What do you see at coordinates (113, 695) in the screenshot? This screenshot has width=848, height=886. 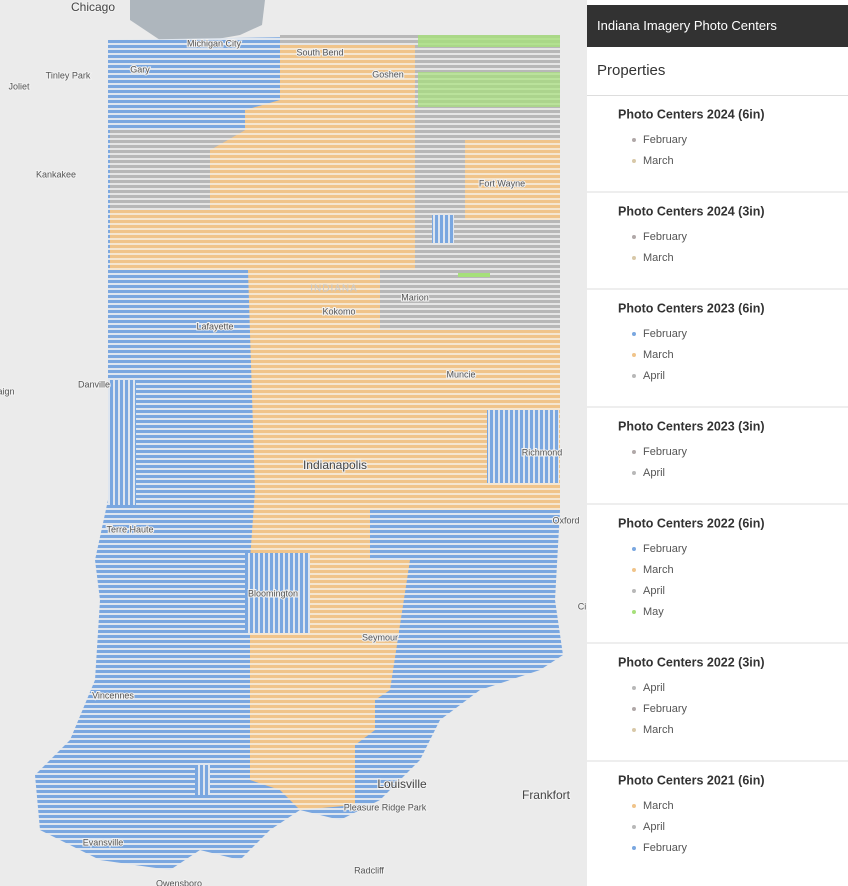 I see `place-label: Vincennes` at bounding box center [113, 695].